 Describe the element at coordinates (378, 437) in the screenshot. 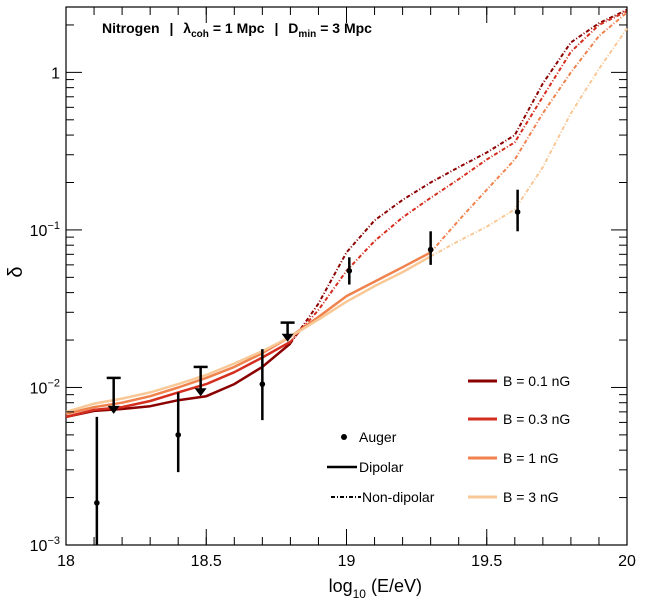

I see `legend-auger-label: Auger` at that location.